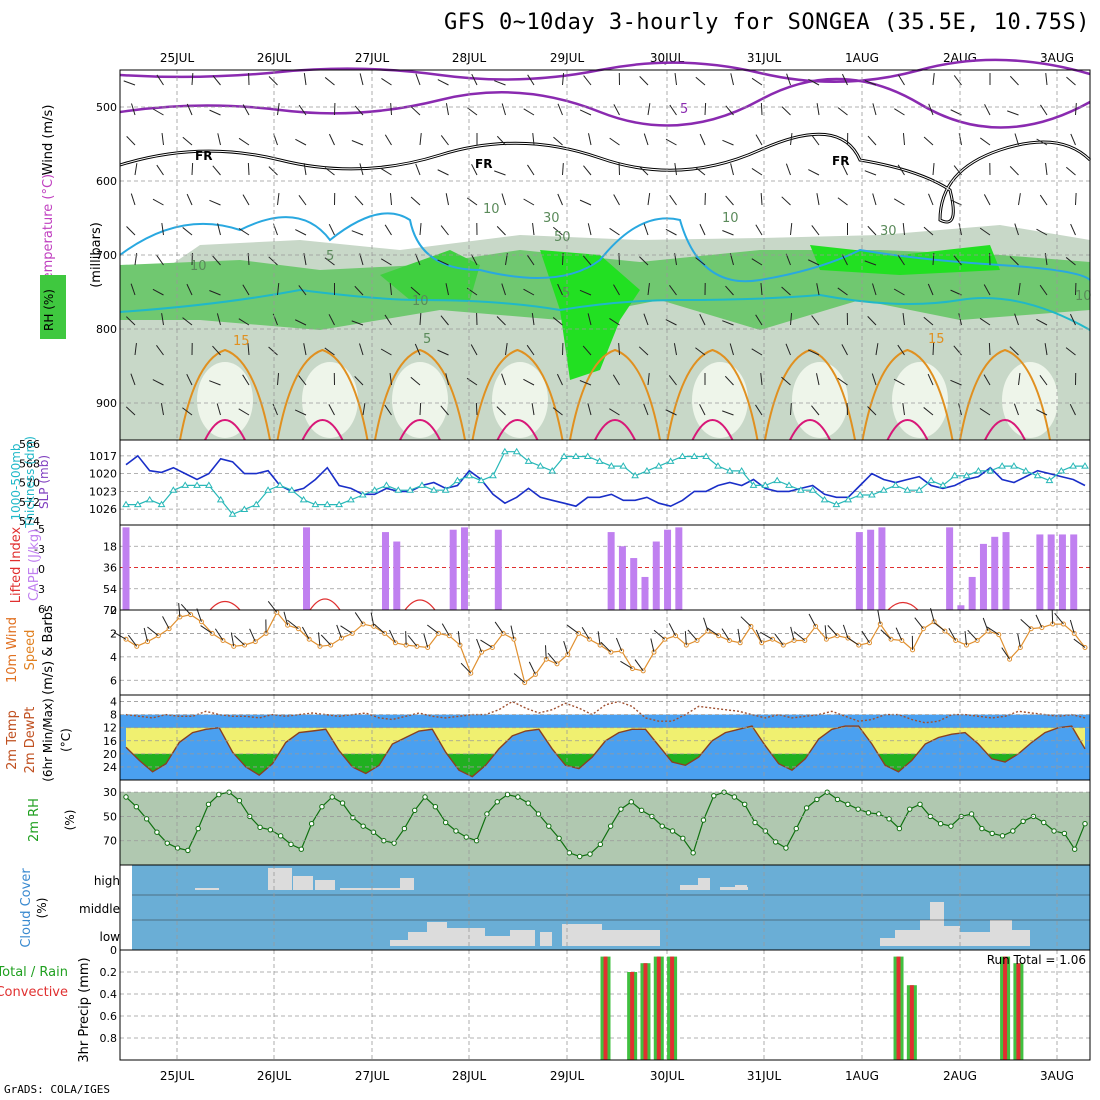 The height and width of the screenshot is (1100, 1100). Describe the element at coordinates (109, 1038) in the screenshot. I see `precip-tick-label: 0.8` at that location.